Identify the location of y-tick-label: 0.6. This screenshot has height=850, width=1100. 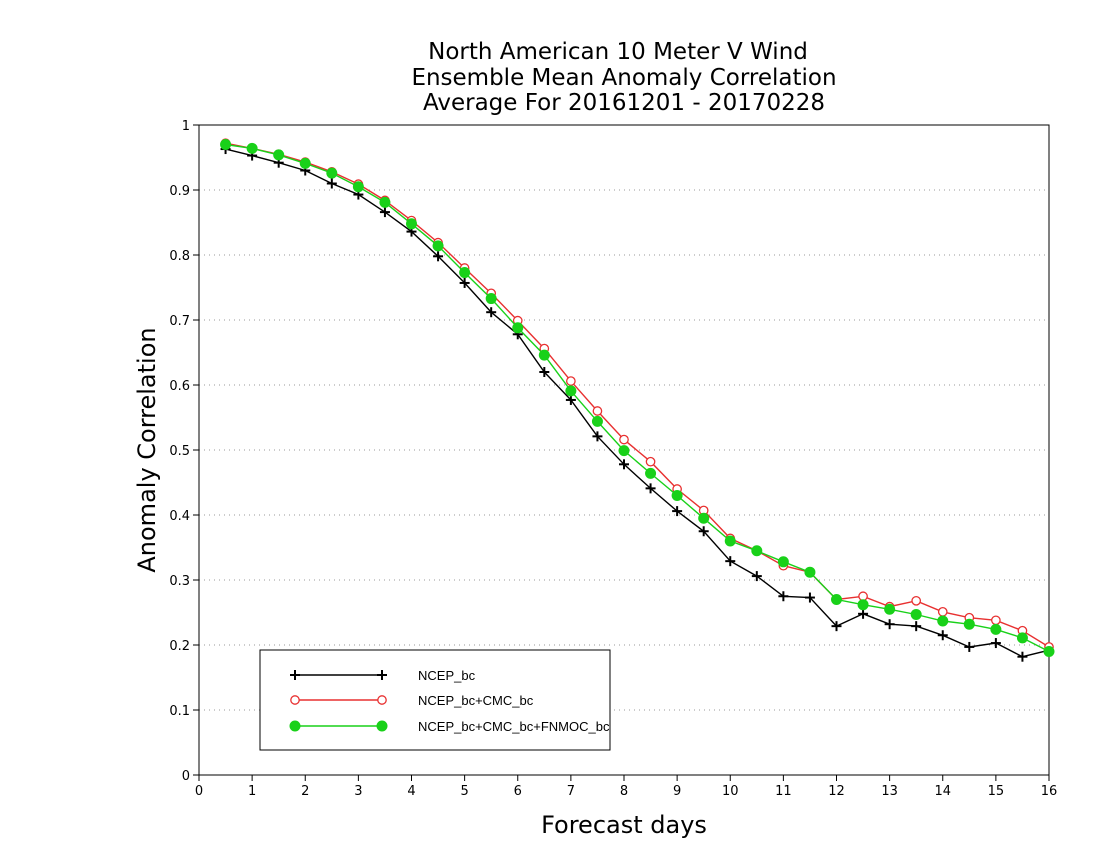
(179, 386).